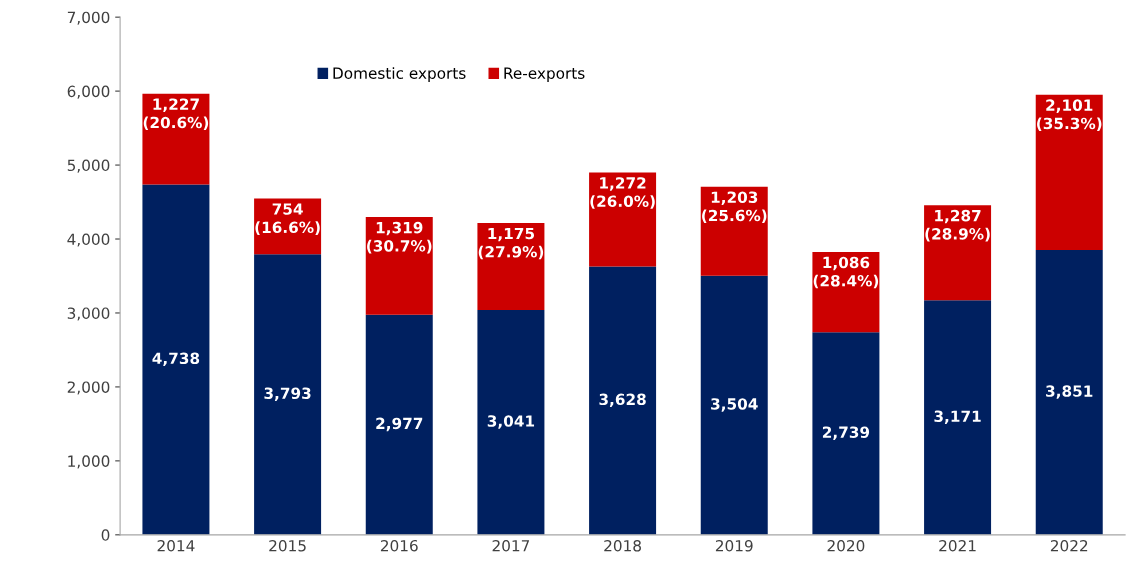  Describe the element at coordinates (399, 545) in the screenshot. I see `x-tick-label: 2016` at that location.